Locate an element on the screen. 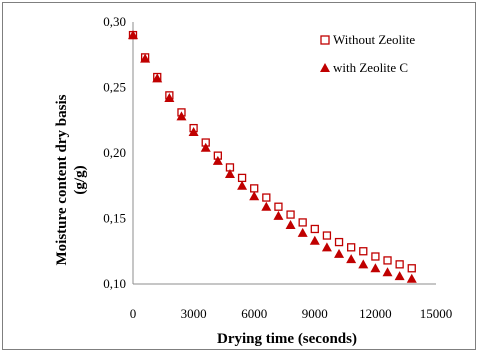 Image resolution: width=480 pixels, height=354 pixels. y-tick-labels: 0,10 0,15 0,20 0,25 0,30 is located at coordinates (114, 152).